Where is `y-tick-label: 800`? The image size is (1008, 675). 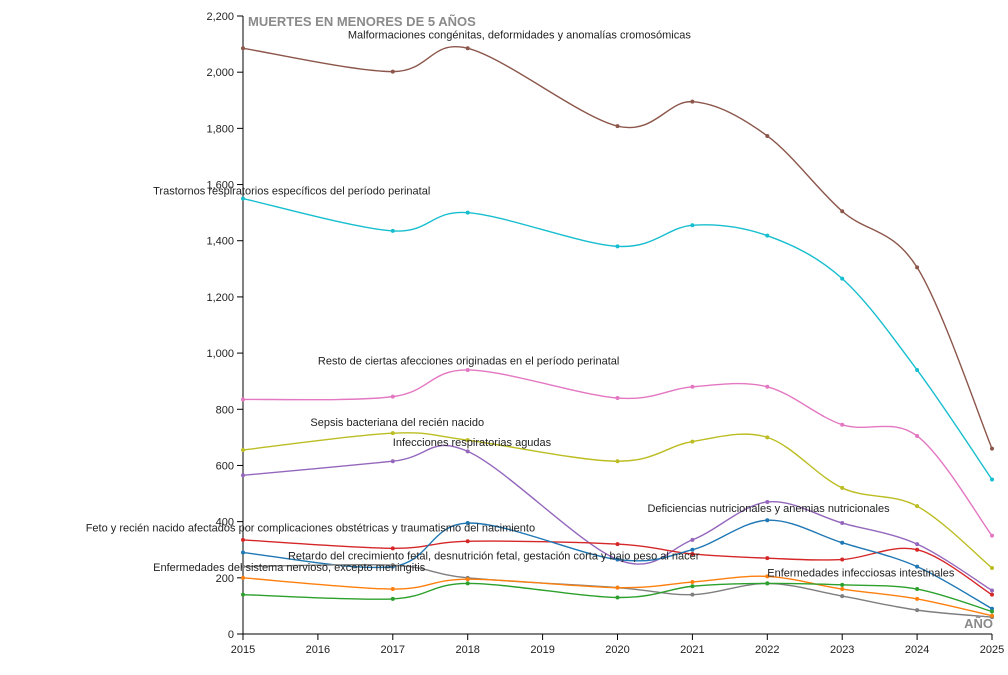 y-tick-label: 800 is located at coordinates (225, 410).